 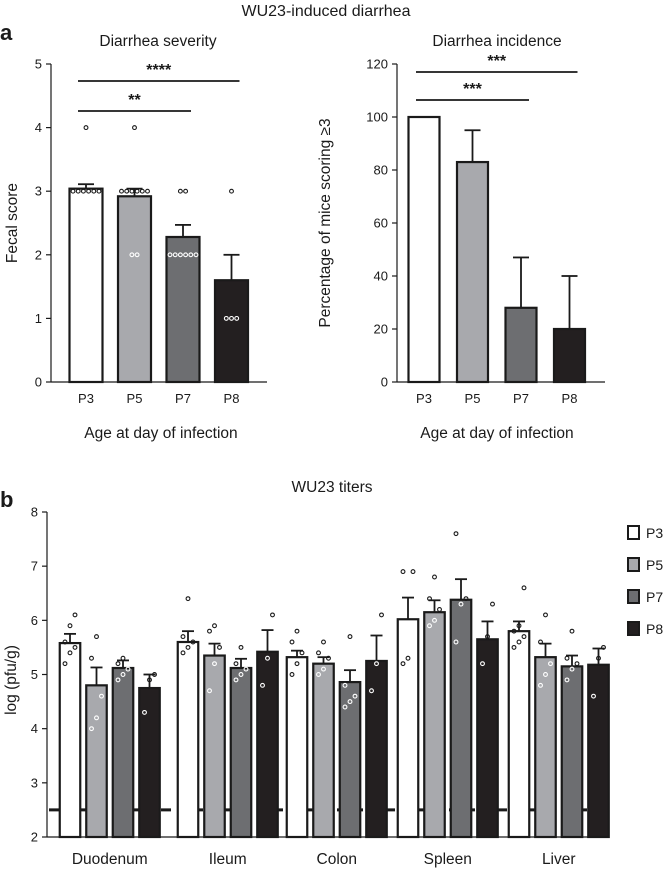 I want to click on bar-ileum-p5, so click(x=214, y=746).